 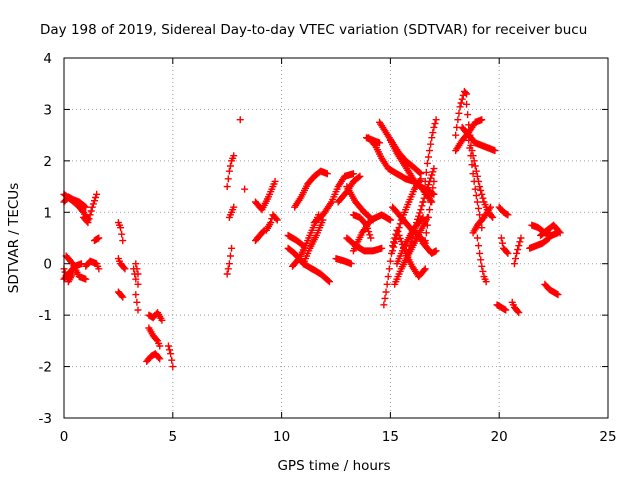 I want to click on x-tick-label: 25, so click(x=607, y=437).